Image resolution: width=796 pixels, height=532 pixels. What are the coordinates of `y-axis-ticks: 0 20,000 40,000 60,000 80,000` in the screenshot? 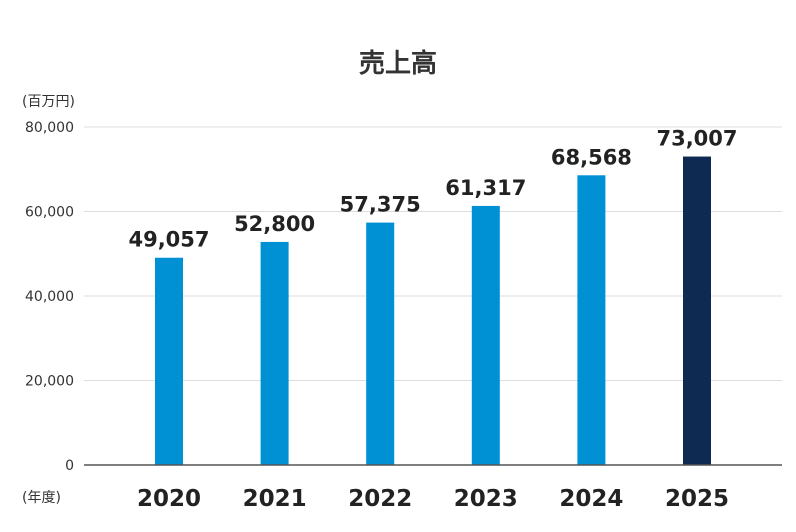 It's located at (49, 297).